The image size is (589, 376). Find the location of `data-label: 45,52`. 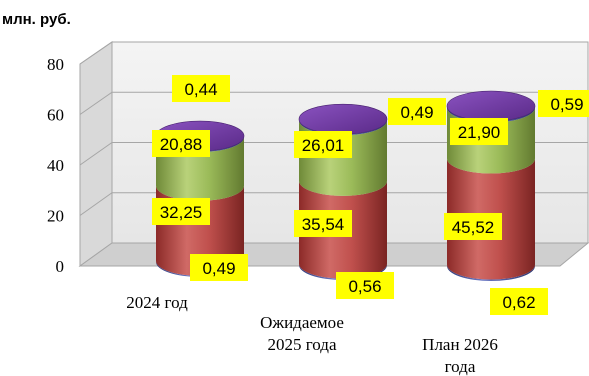

data-label: 45,52 is located at coordinates (473, 226).